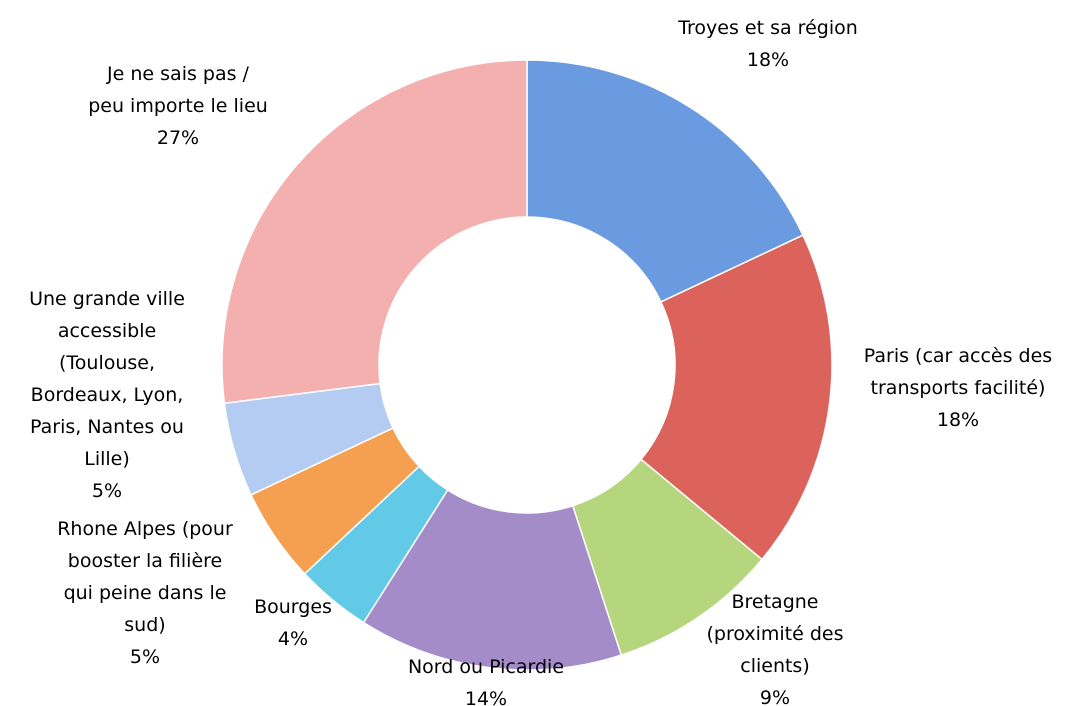 The width and height of the screenshot is (1074, 706). What do you see at coordinates (775, 696) in the screenshot?
I see `value-label: 9%` at bounding box center [775, 696].